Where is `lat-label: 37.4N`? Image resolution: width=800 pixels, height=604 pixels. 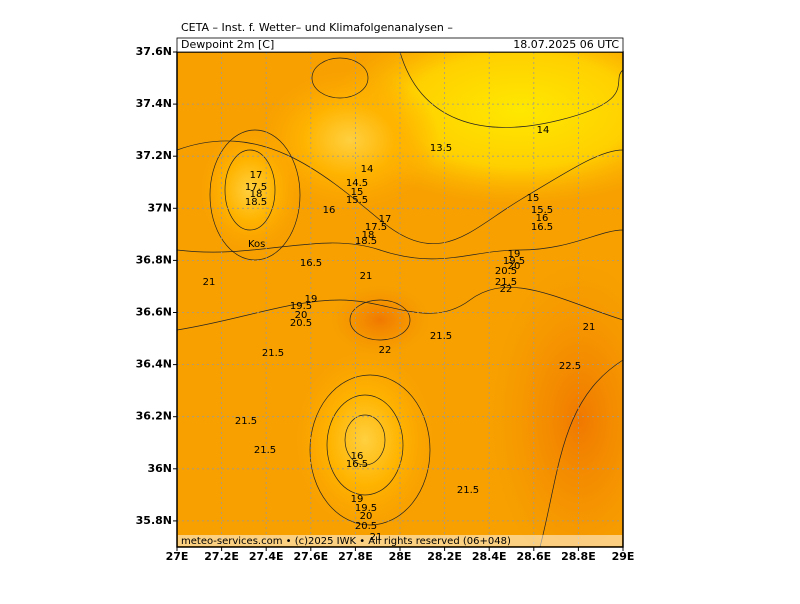 lat-label: 37.4N is located at coordinates (154, 103).